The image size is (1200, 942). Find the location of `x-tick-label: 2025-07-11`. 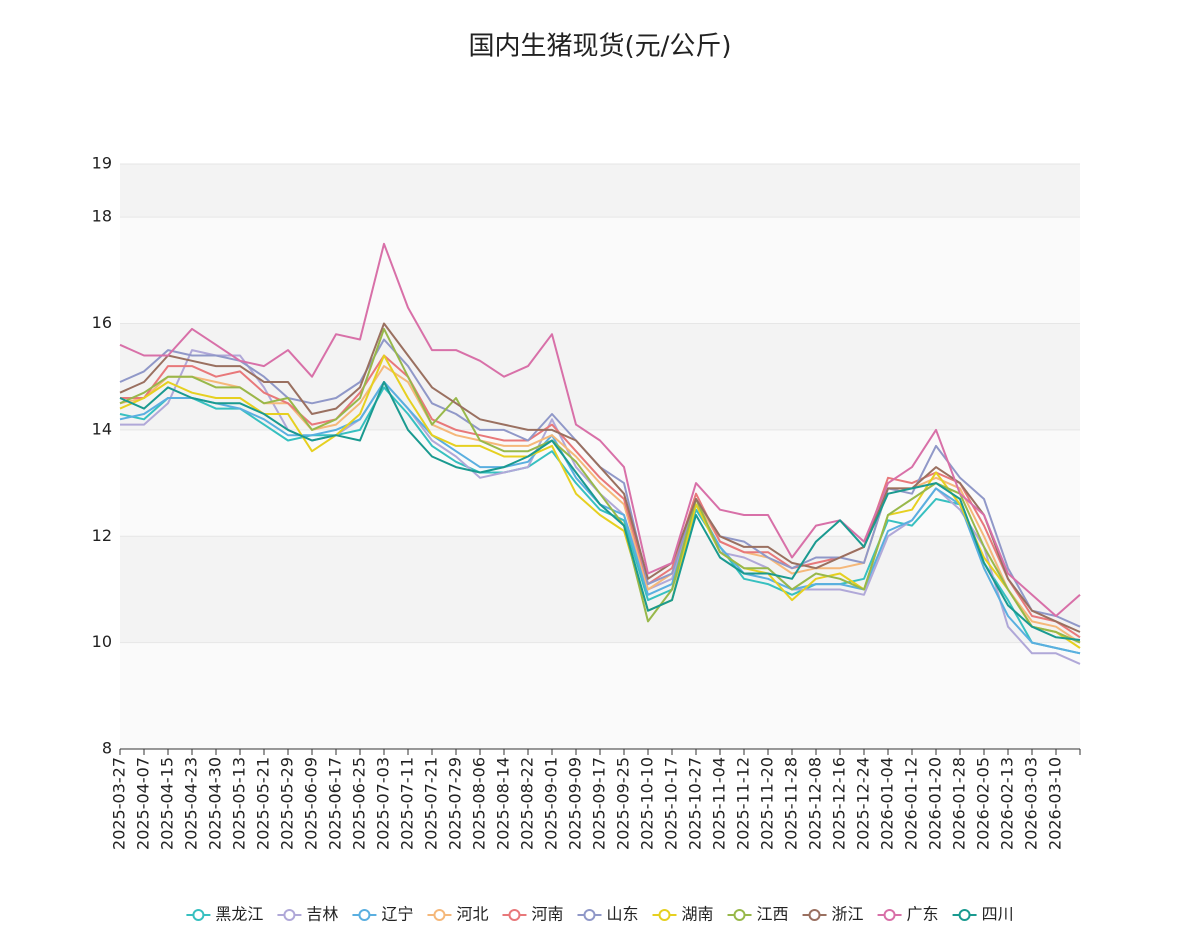

x-tick-label: 2025-07-11 is located at coordinates (407, 803).